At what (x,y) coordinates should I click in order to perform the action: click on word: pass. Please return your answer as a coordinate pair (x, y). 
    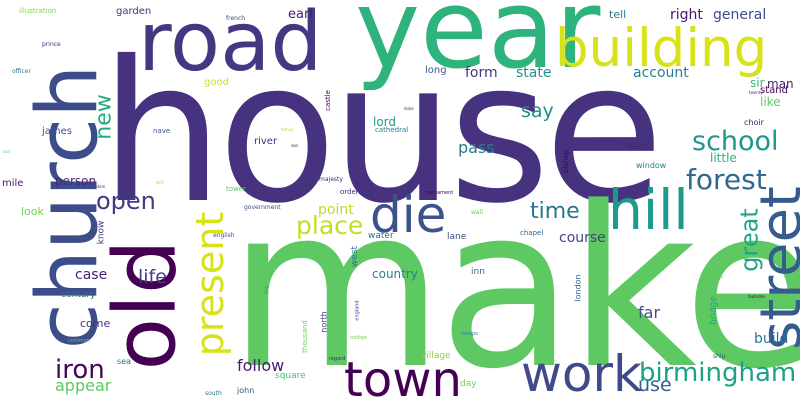
    Looking at the image, I should click on (476, 147).